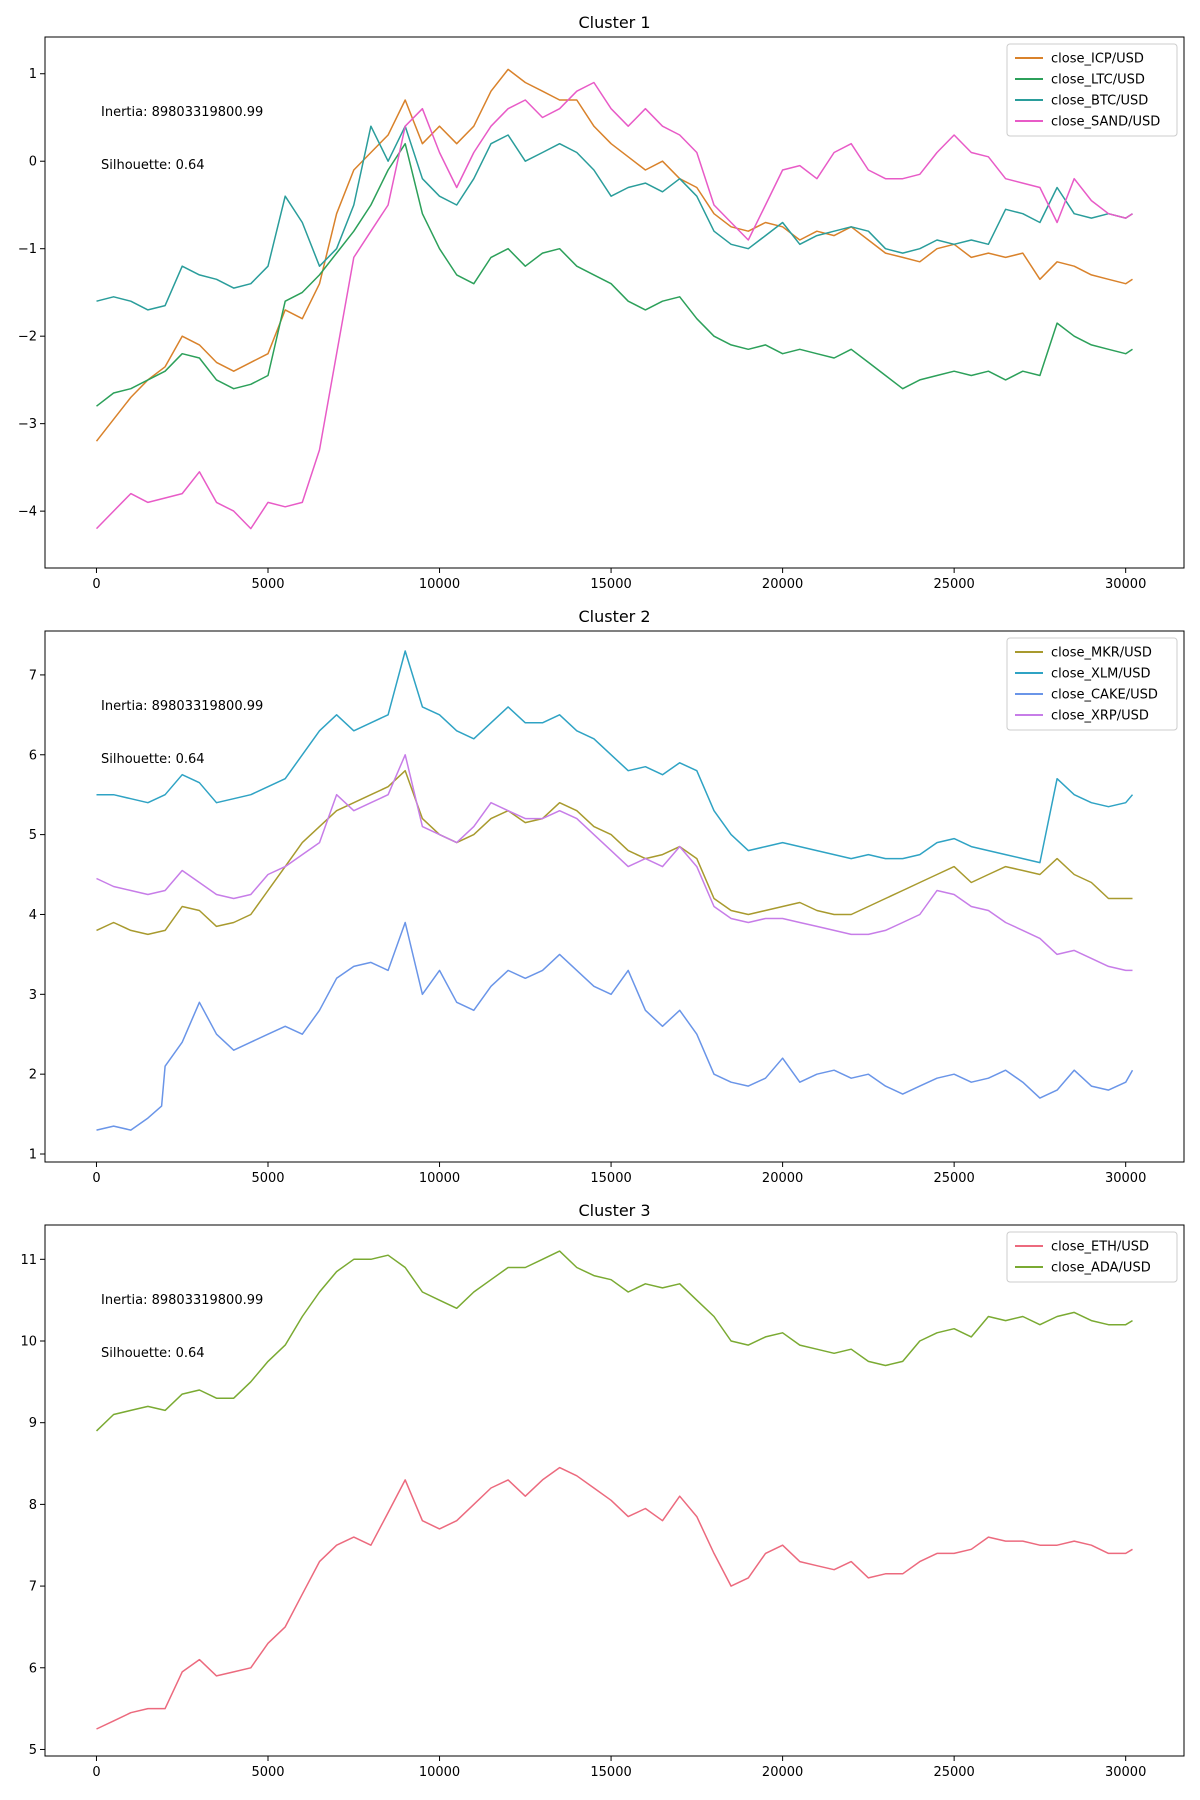  Describe the element at coordinates (614, 1598) in the screenshot. I see `series-line-close-eth-usd` at that location.